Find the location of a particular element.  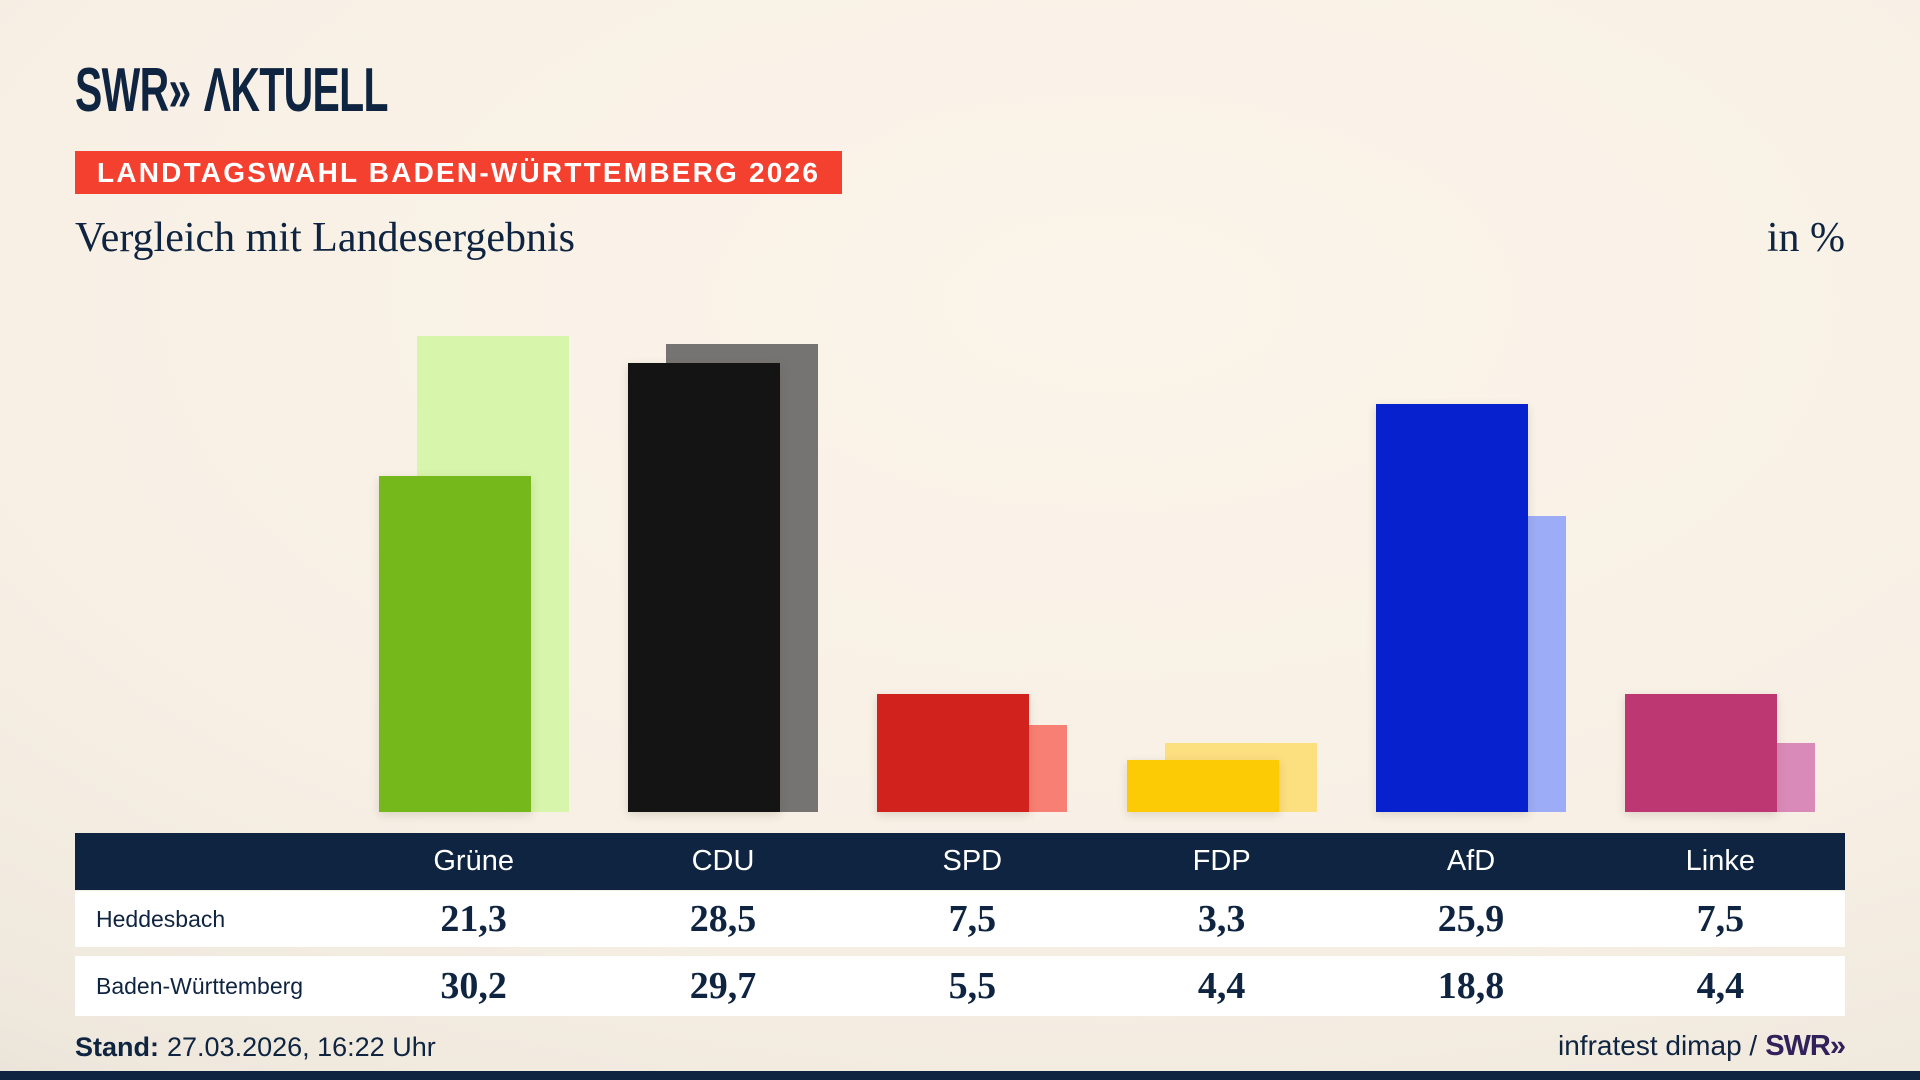

source-text: infratest dimap / is located at coordinates (1658, 1045).